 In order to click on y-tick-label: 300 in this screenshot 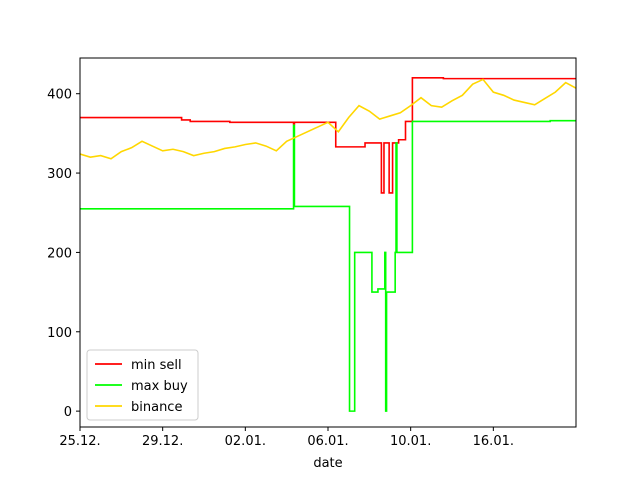, I will do `click(59, 174)`.